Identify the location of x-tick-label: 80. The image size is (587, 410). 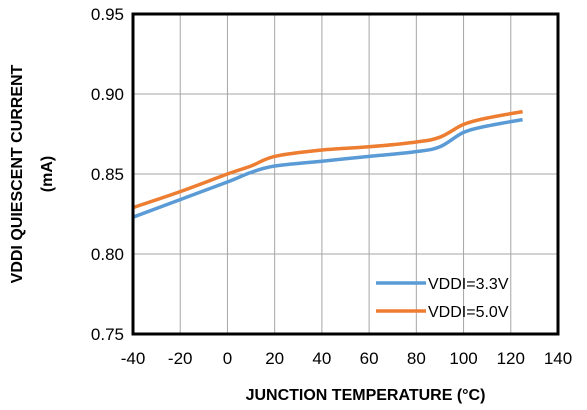
(416, 358).